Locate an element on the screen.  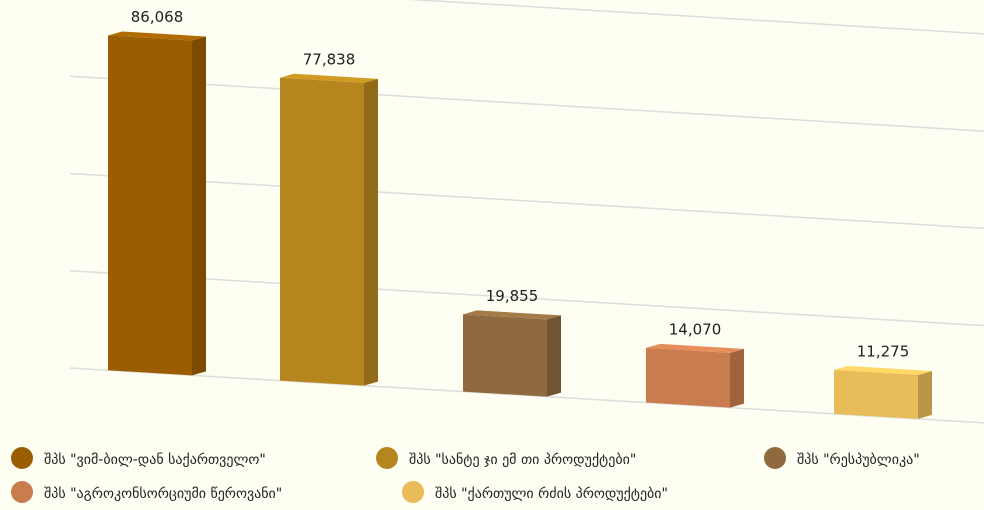
data-label: 14,070 is located at coordinates (695, 329).